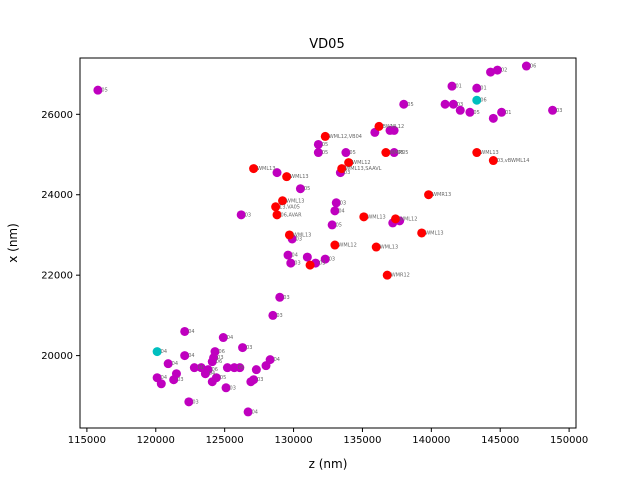 The image size is (640, 480). I want to click on x-tick-label: 120000, so click(156, 440).